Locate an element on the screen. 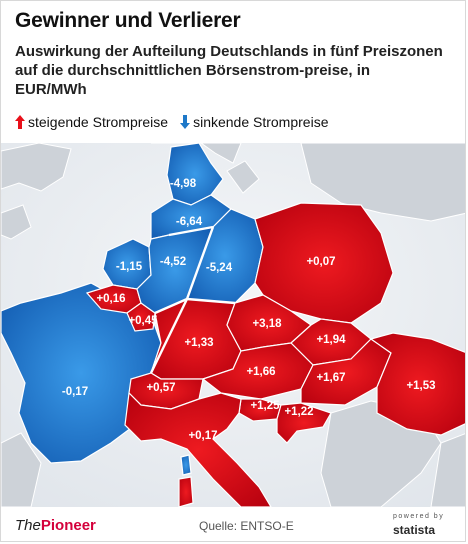 The height and width of the screenshot is (544, 468). legend-down-label: sinkende Strompreise is located at coordinates (261, 122).